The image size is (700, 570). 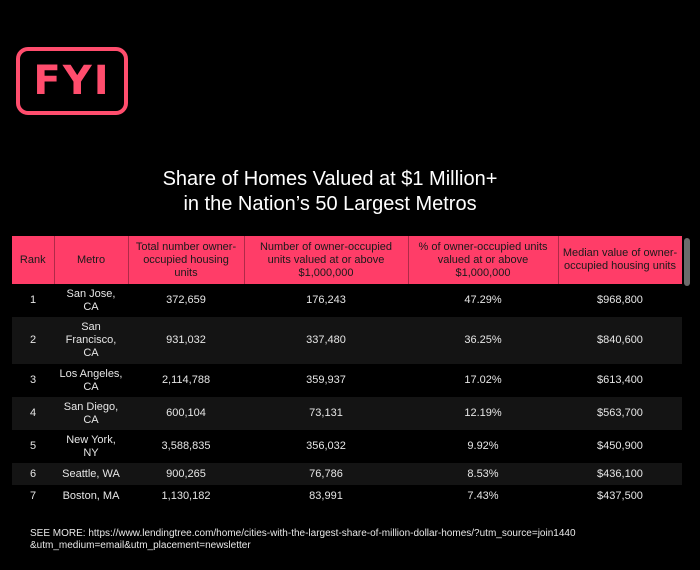 I want to click on cell-pct: 47.29%, so click(x=483, y=300).